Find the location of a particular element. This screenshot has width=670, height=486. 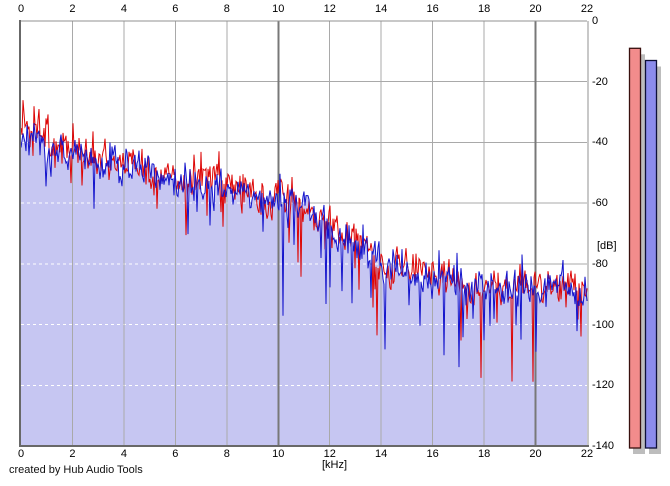

y-tick--60: -60 is located at coordinates (600, 203).